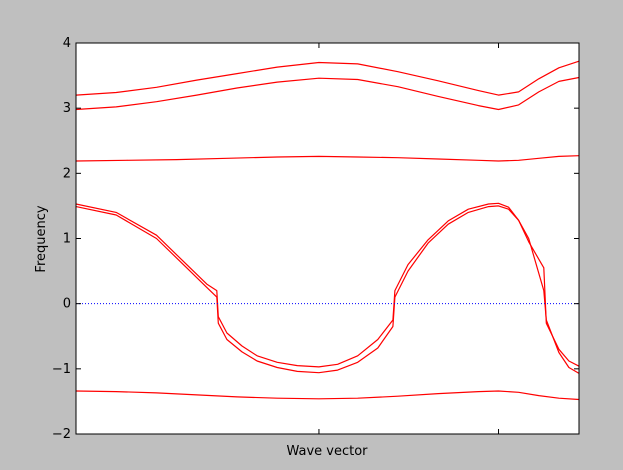 The image size is (623, 470). What do you see at coordinates (67, 173) in the screenshot?
I see `y-tick-label: 2` at bounding box center [67, 173].